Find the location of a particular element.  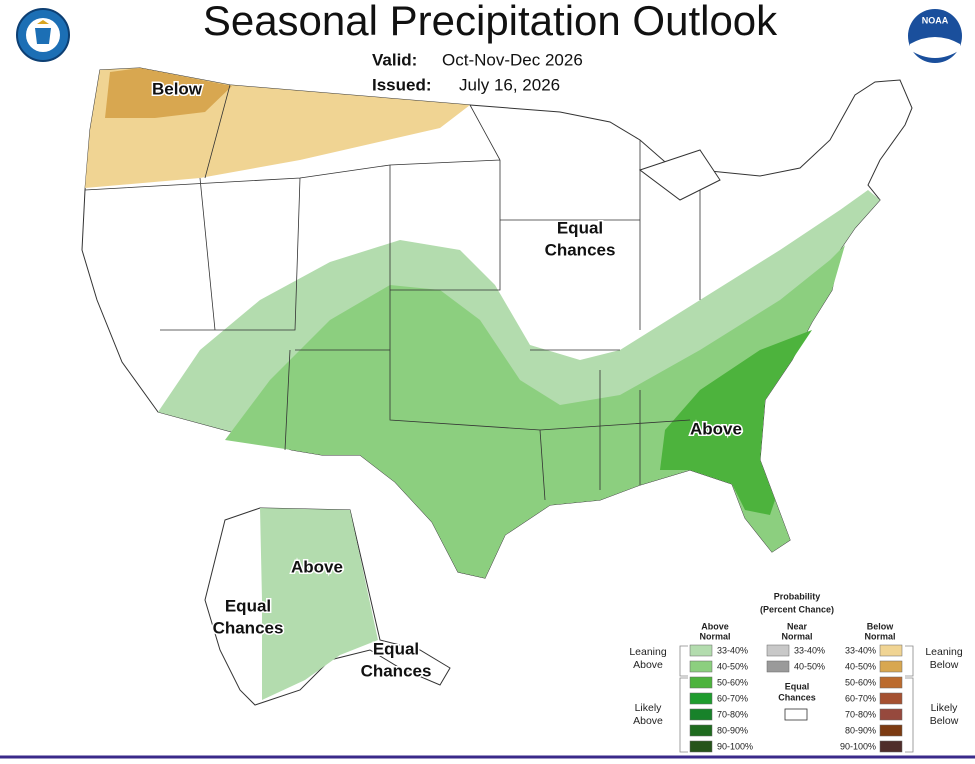

above-50-region is located at coordinates (736, 422).